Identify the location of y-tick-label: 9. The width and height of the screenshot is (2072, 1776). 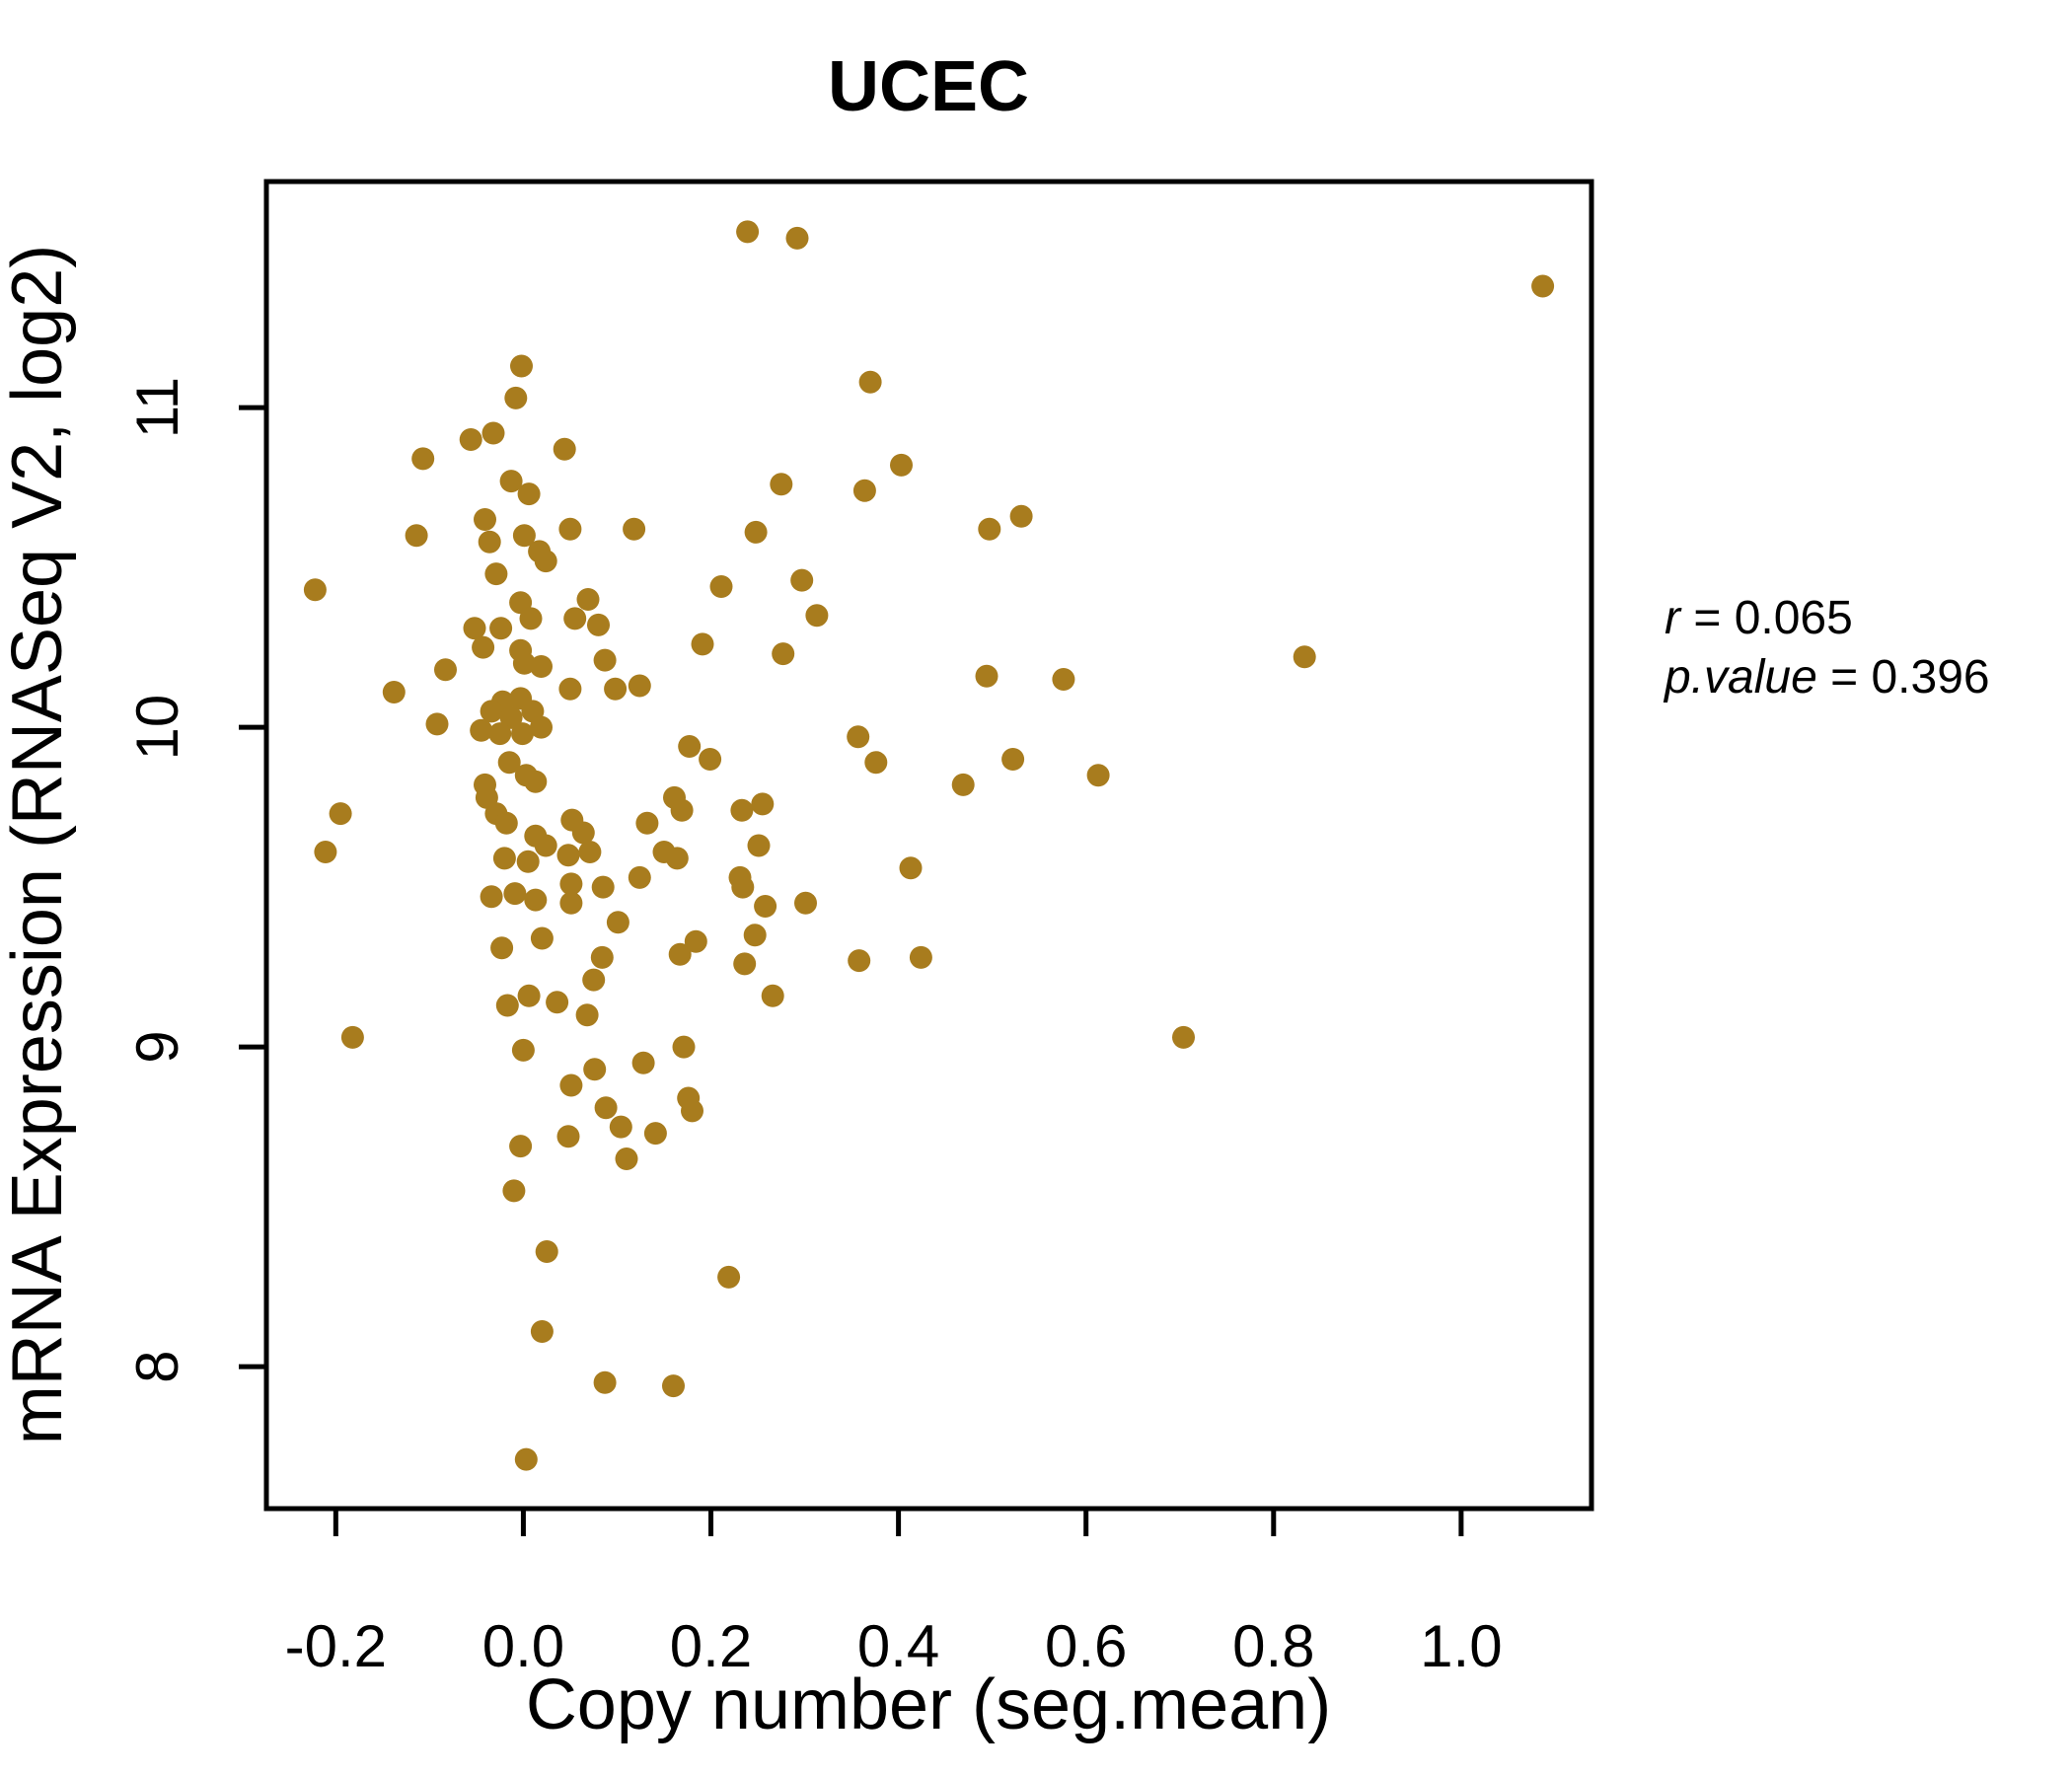
(157, 1046).